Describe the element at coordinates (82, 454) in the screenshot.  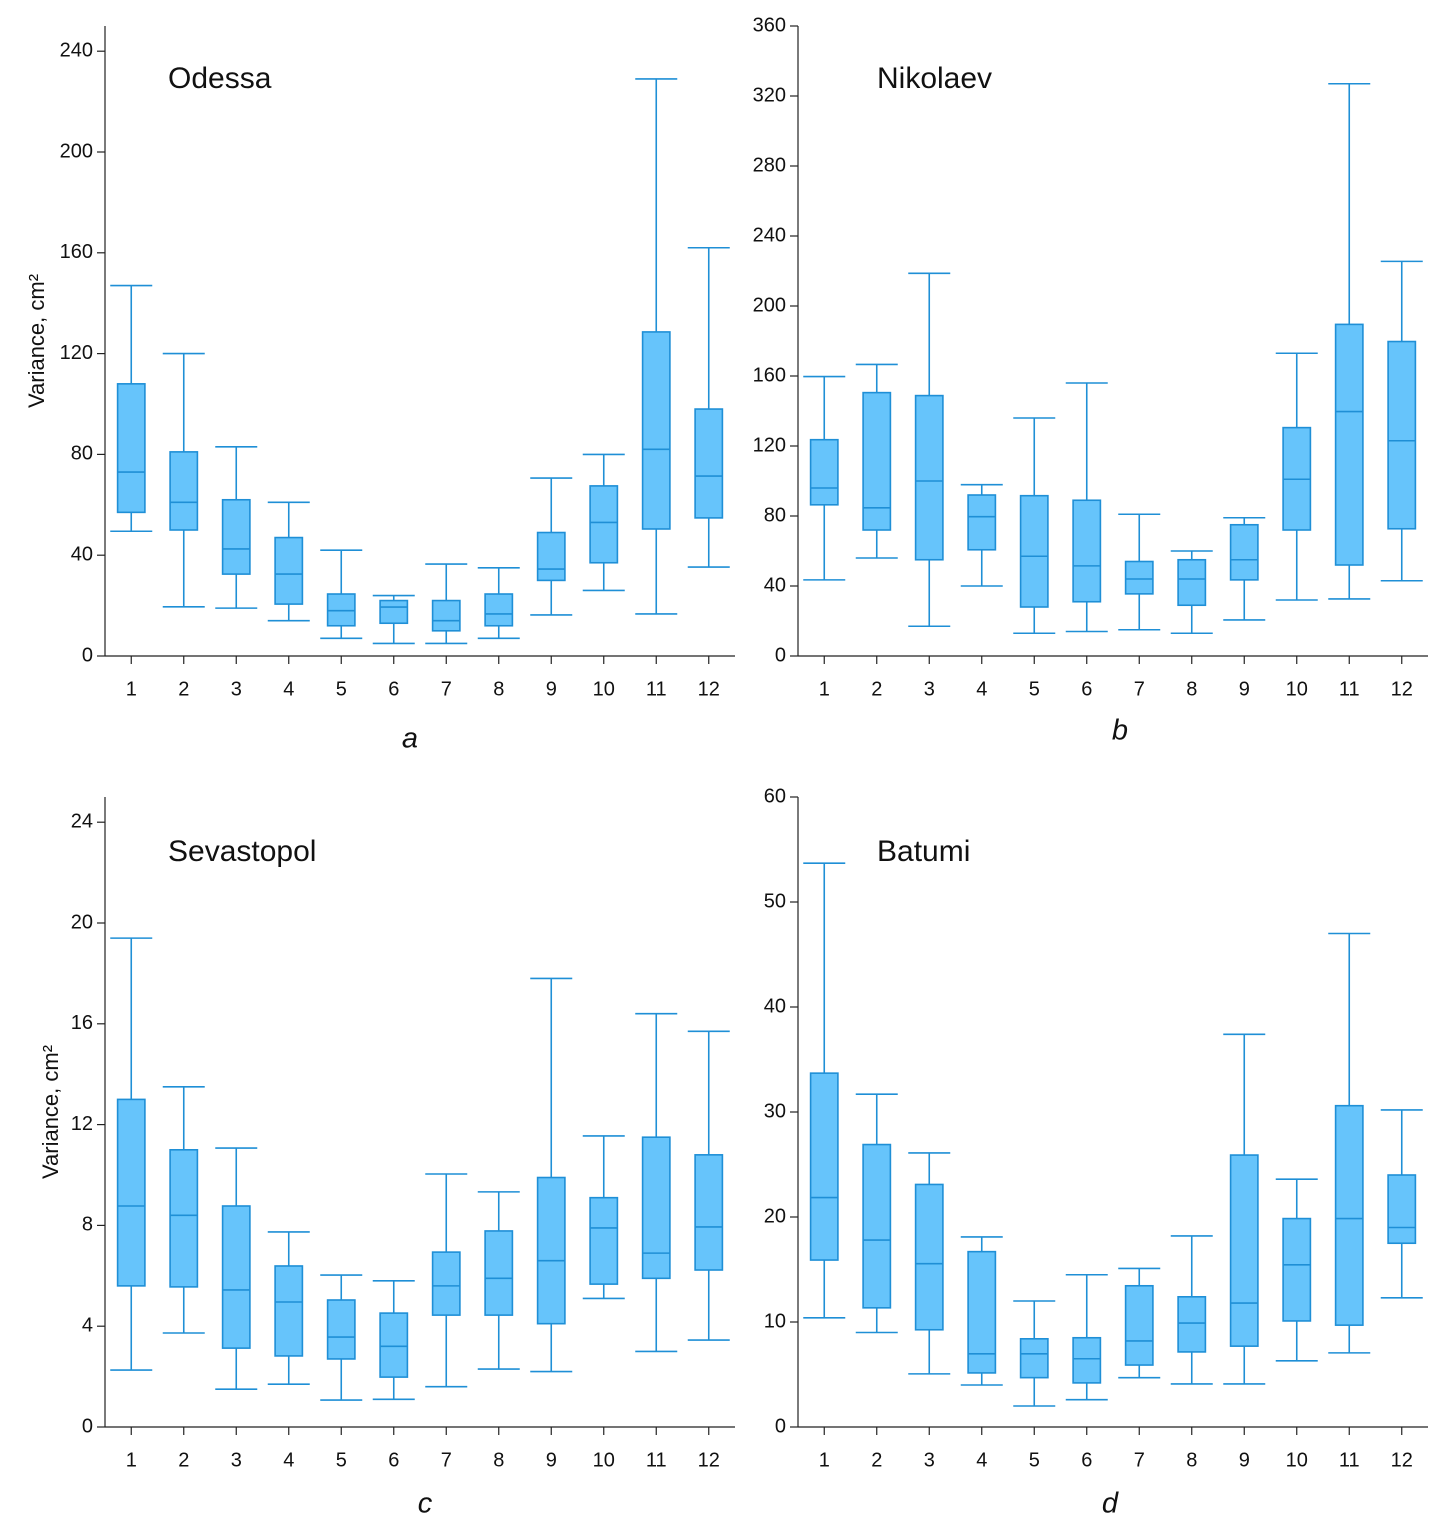
I see `y-tick-label: 80` at that location.